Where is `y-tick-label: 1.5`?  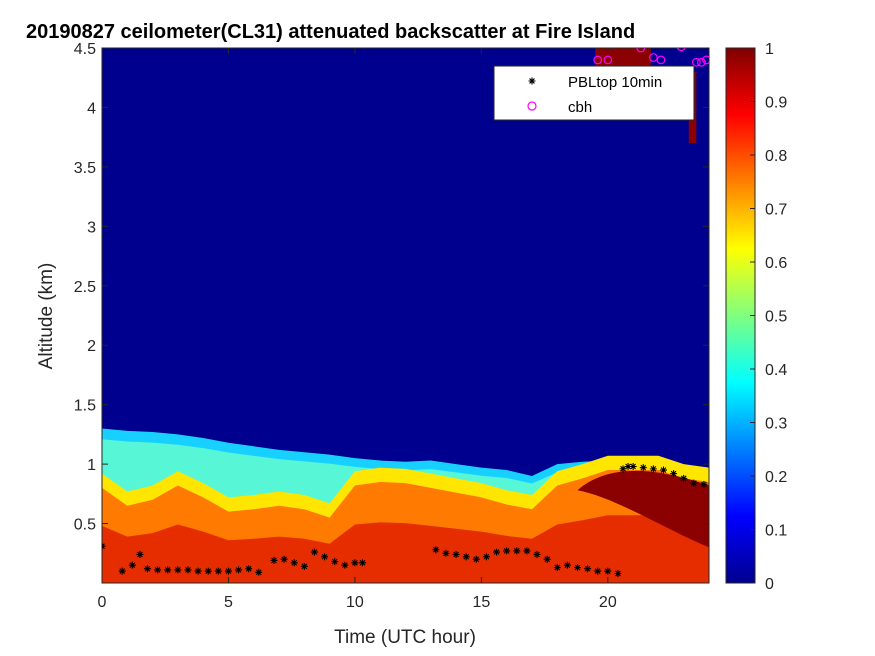 y-tick-label: 1.5 is located at coordinates (85, 406).